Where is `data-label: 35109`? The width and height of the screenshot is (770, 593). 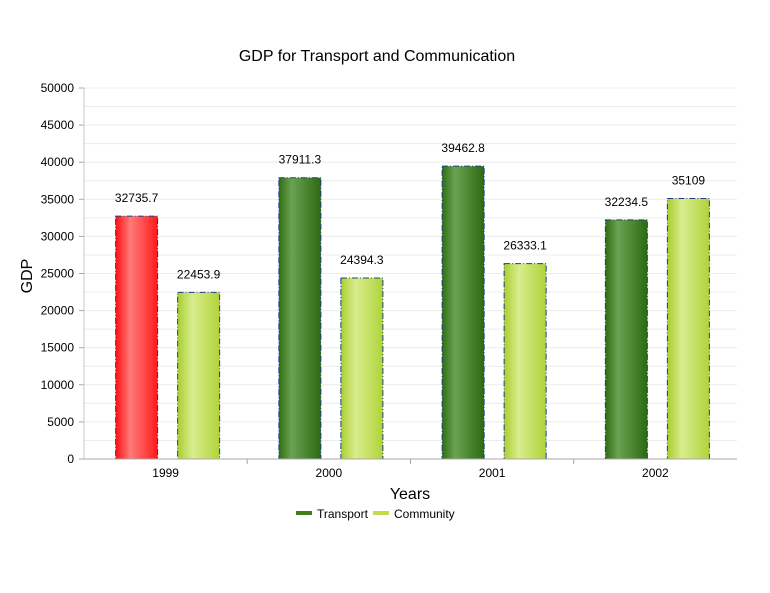 data-label: 35109 is located at coordinates (689, 180).